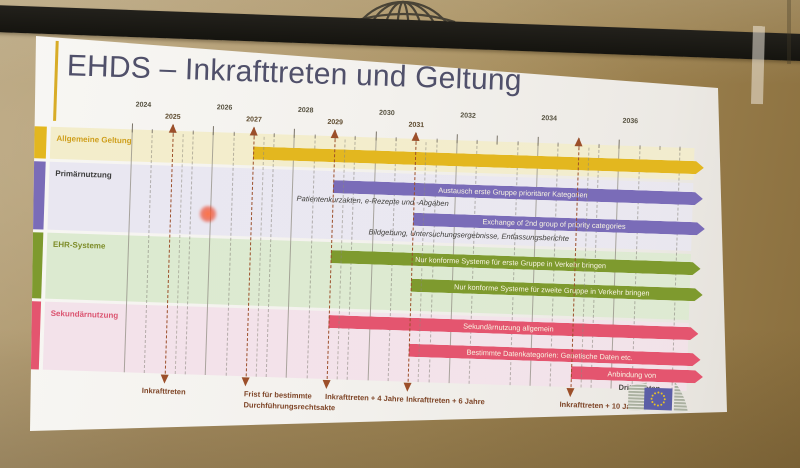 The width and height of the screenshot is (800, 468). I want to click on wall-seam-strip, so click(758, 65).